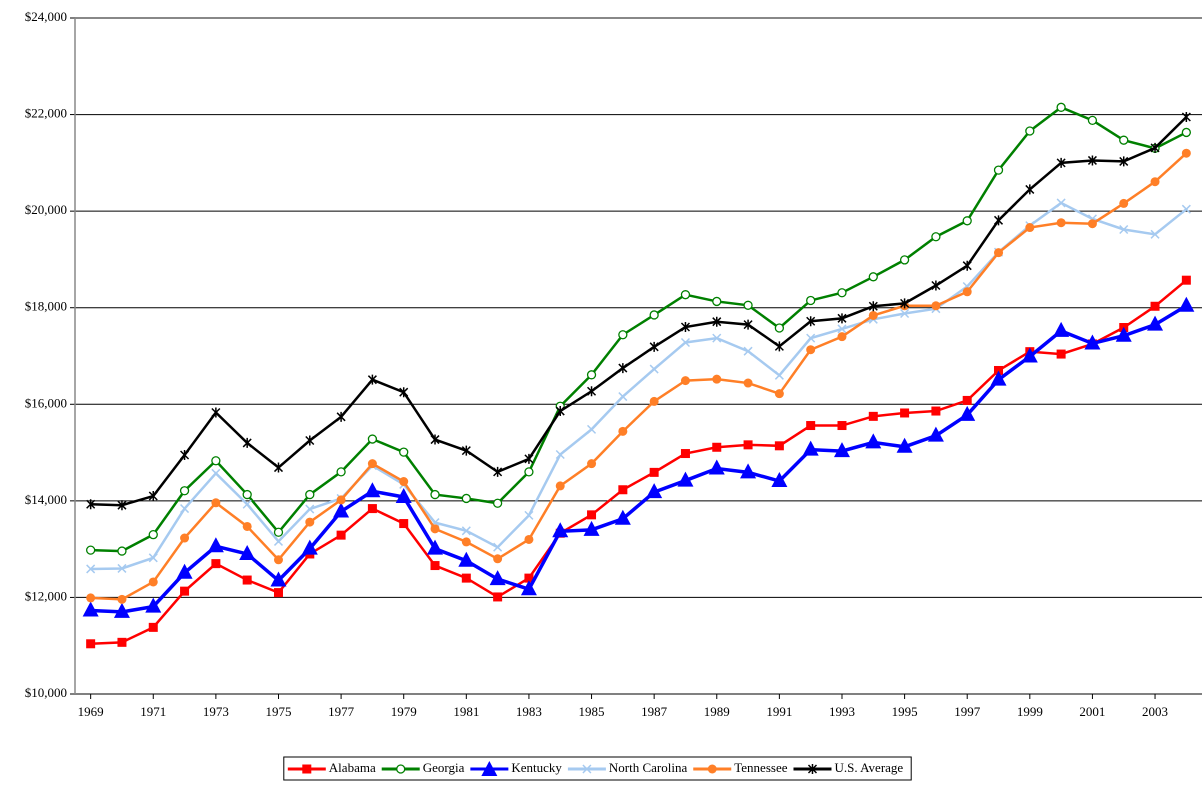  I want to click on x-tick-label: 1991, so click(779, 711).